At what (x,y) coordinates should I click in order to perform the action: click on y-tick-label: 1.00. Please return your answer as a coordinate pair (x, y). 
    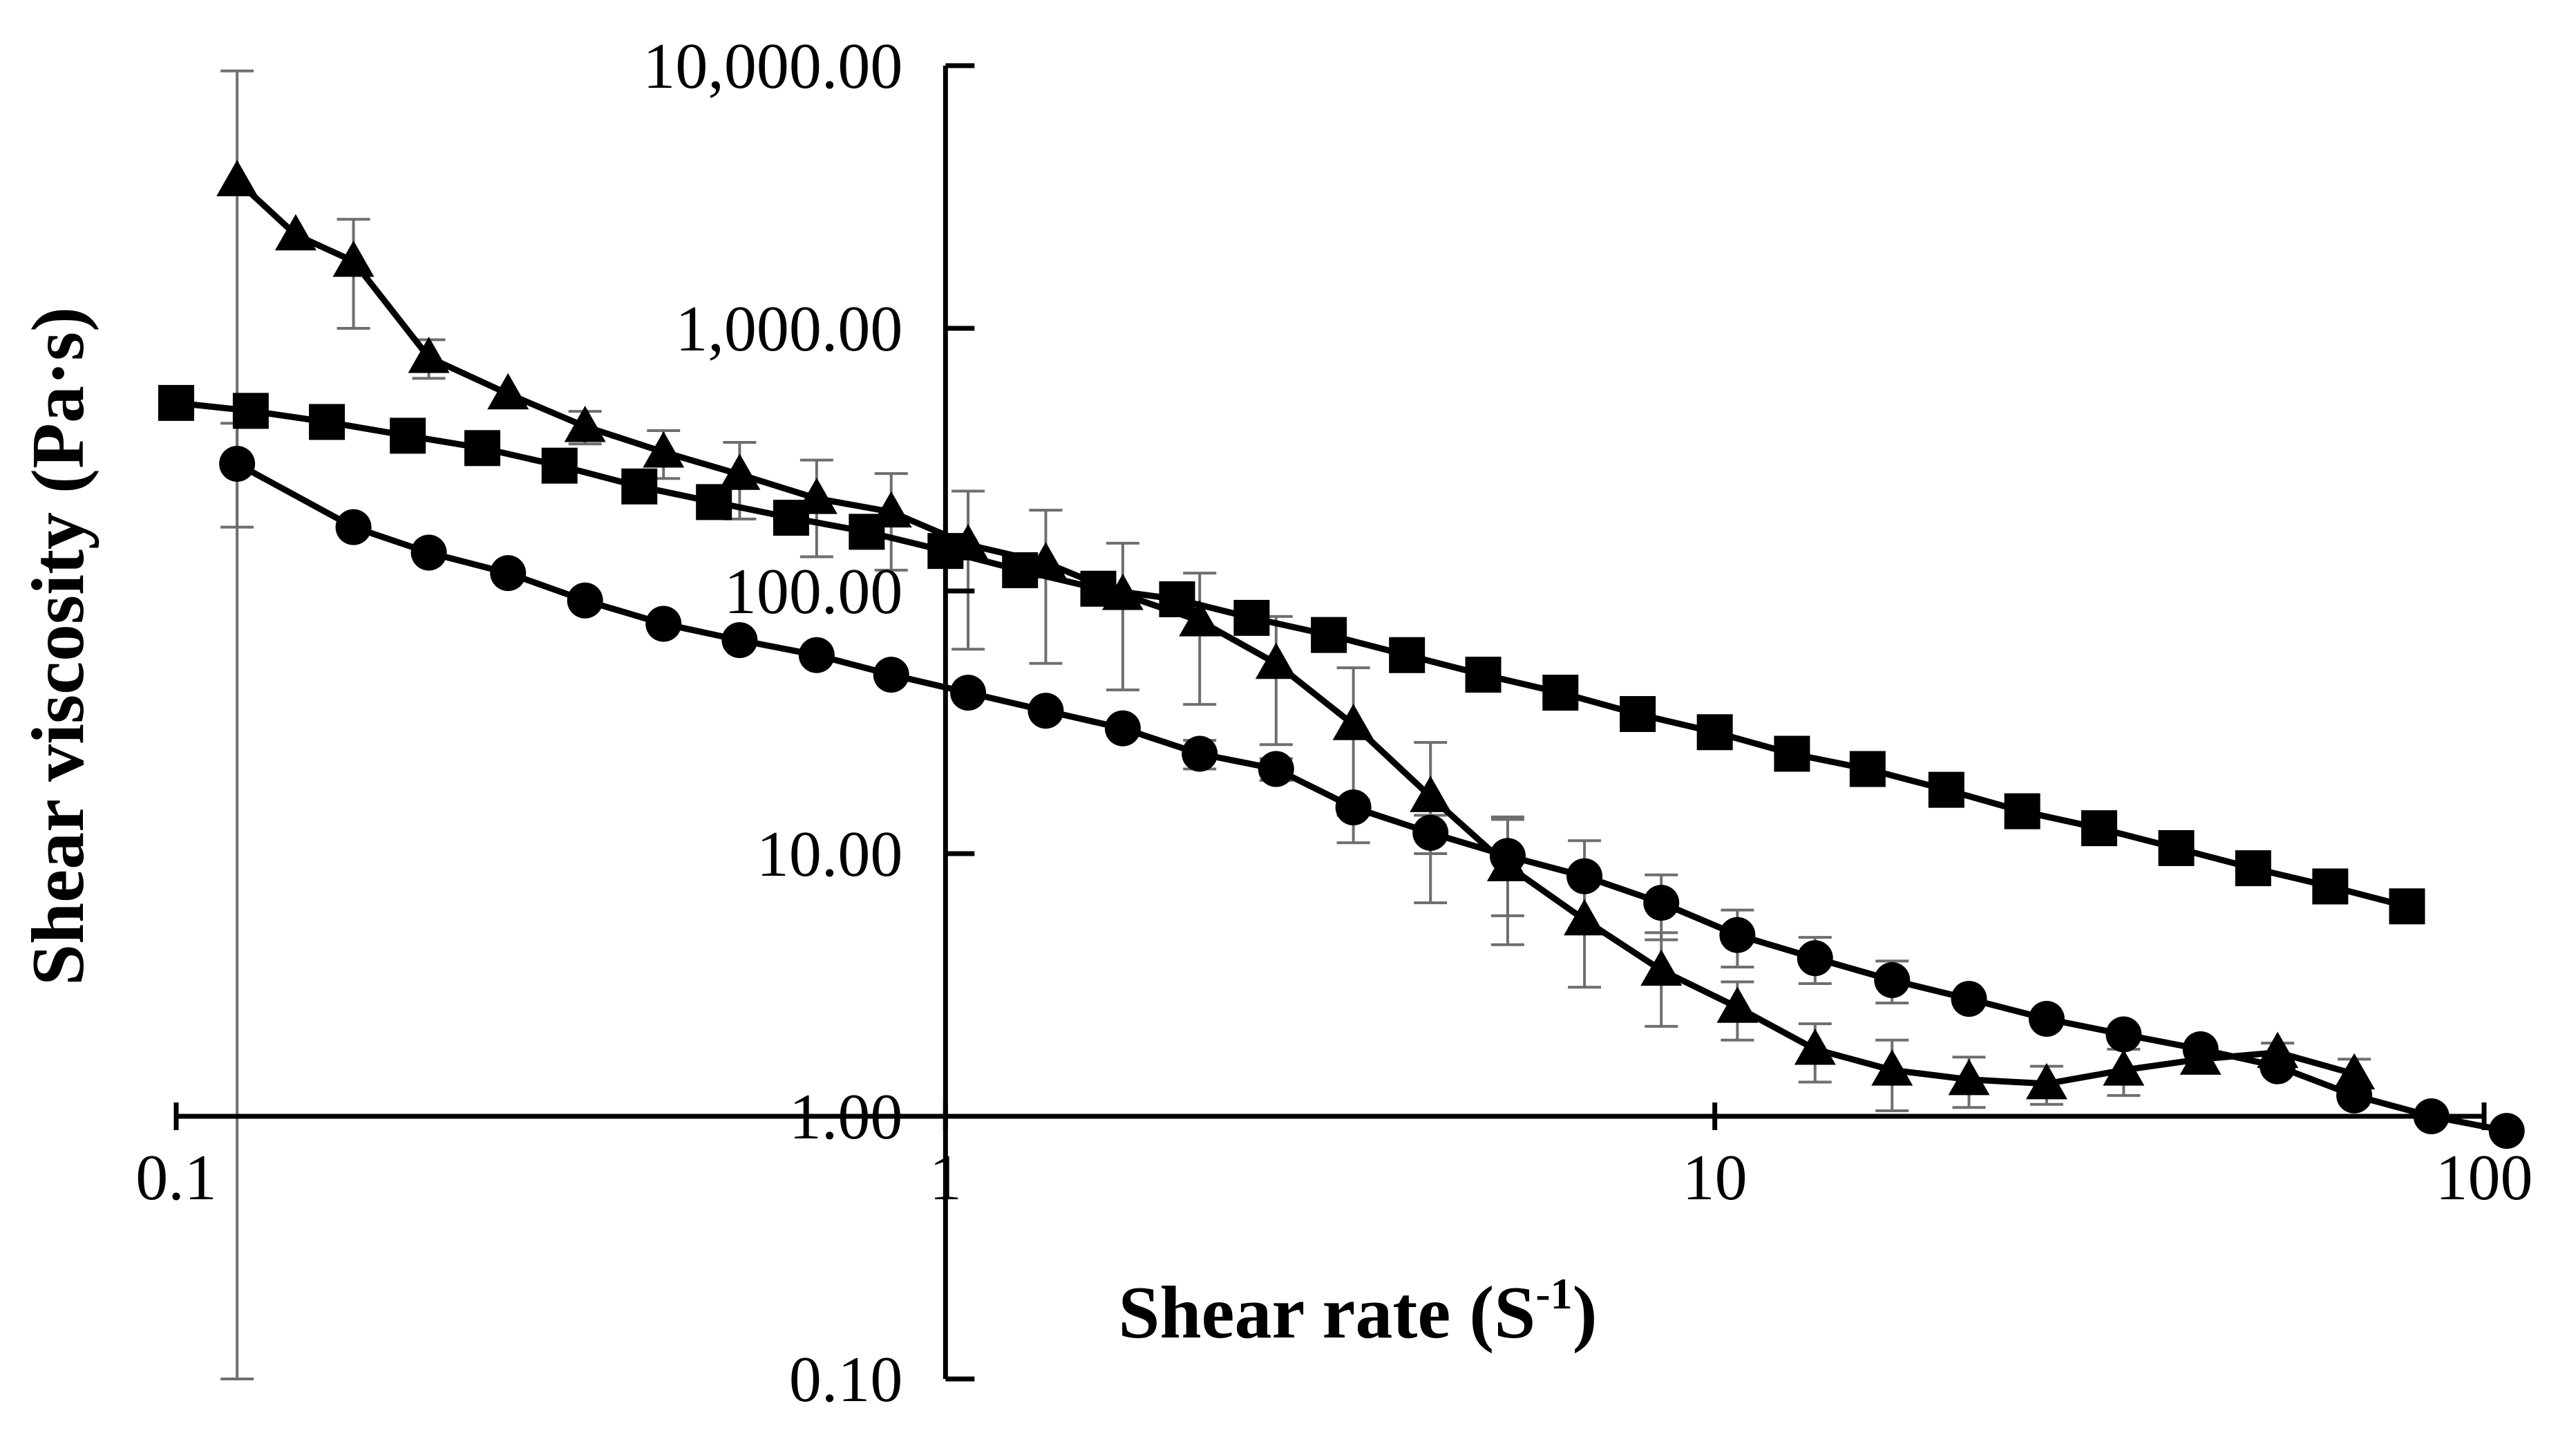
    Looking at the image, I should click on (846, 1117).